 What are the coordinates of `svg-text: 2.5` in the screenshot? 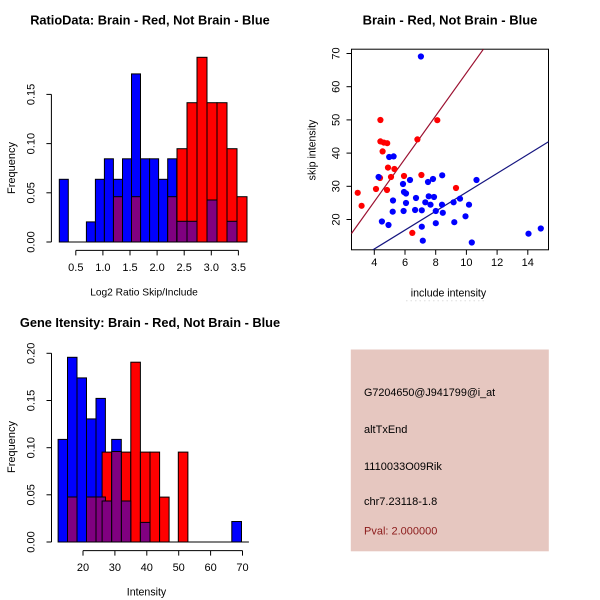 It's located at (184, 268).